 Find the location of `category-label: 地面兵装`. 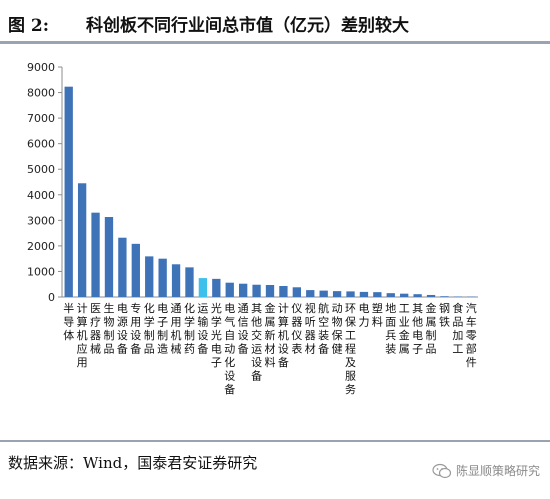

category-label: 地面兵装 is located at coordinates (390, 329).